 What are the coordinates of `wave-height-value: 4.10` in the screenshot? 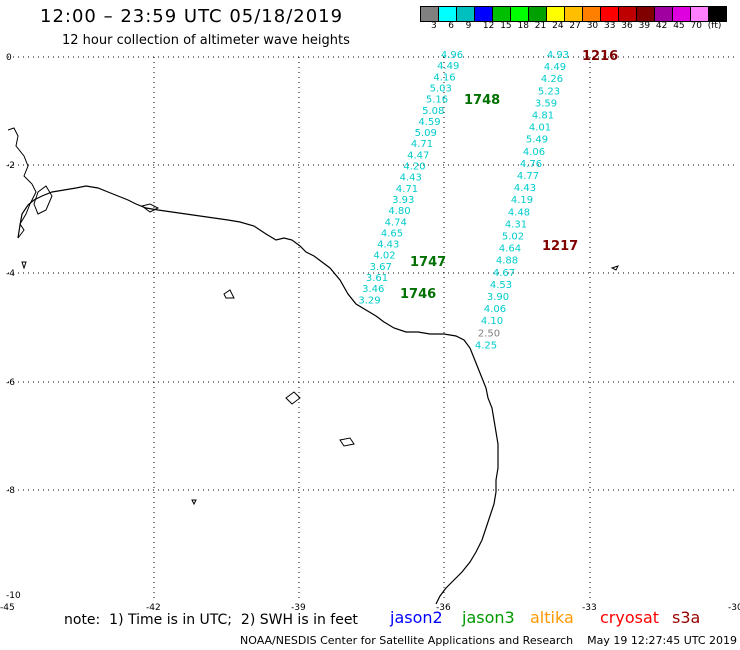 It's located at (492, 321).